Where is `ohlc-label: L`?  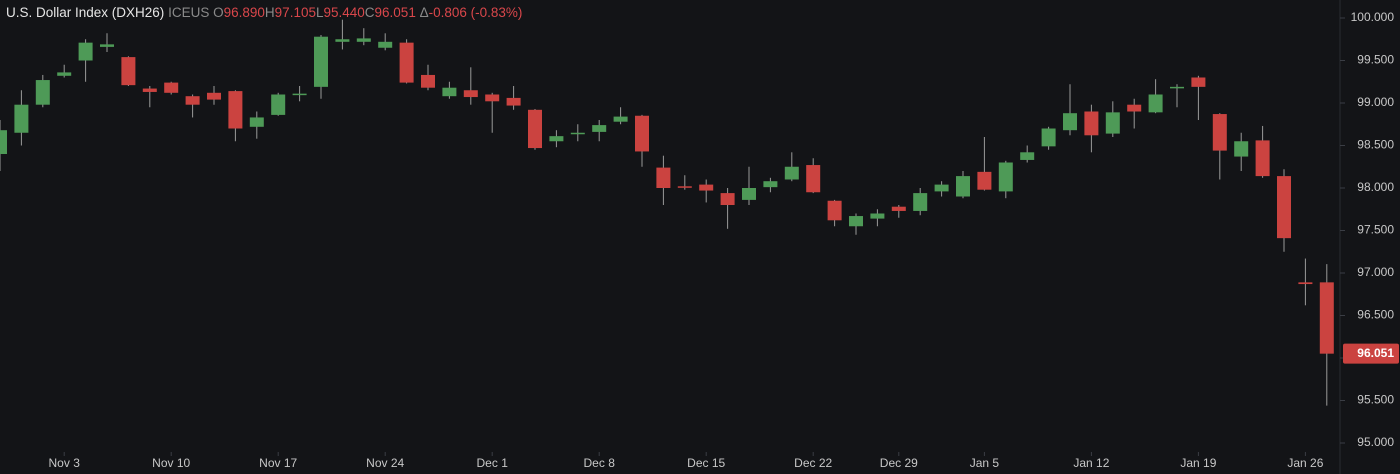 ohlc-label: L is located at coordinates (319, 12).